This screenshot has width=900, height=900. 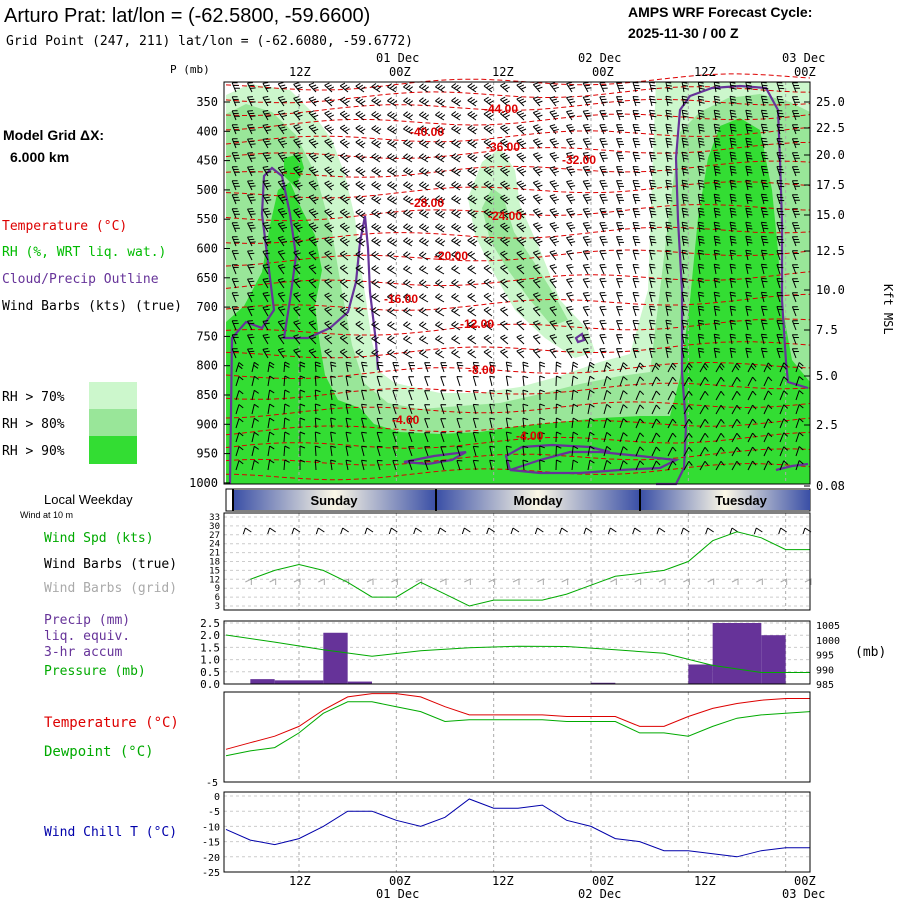 What do you see at coordinates (803, 893) in the screenshot?
I see `bottom-date-3: 03 Dec` at bounding box center [803, 893].